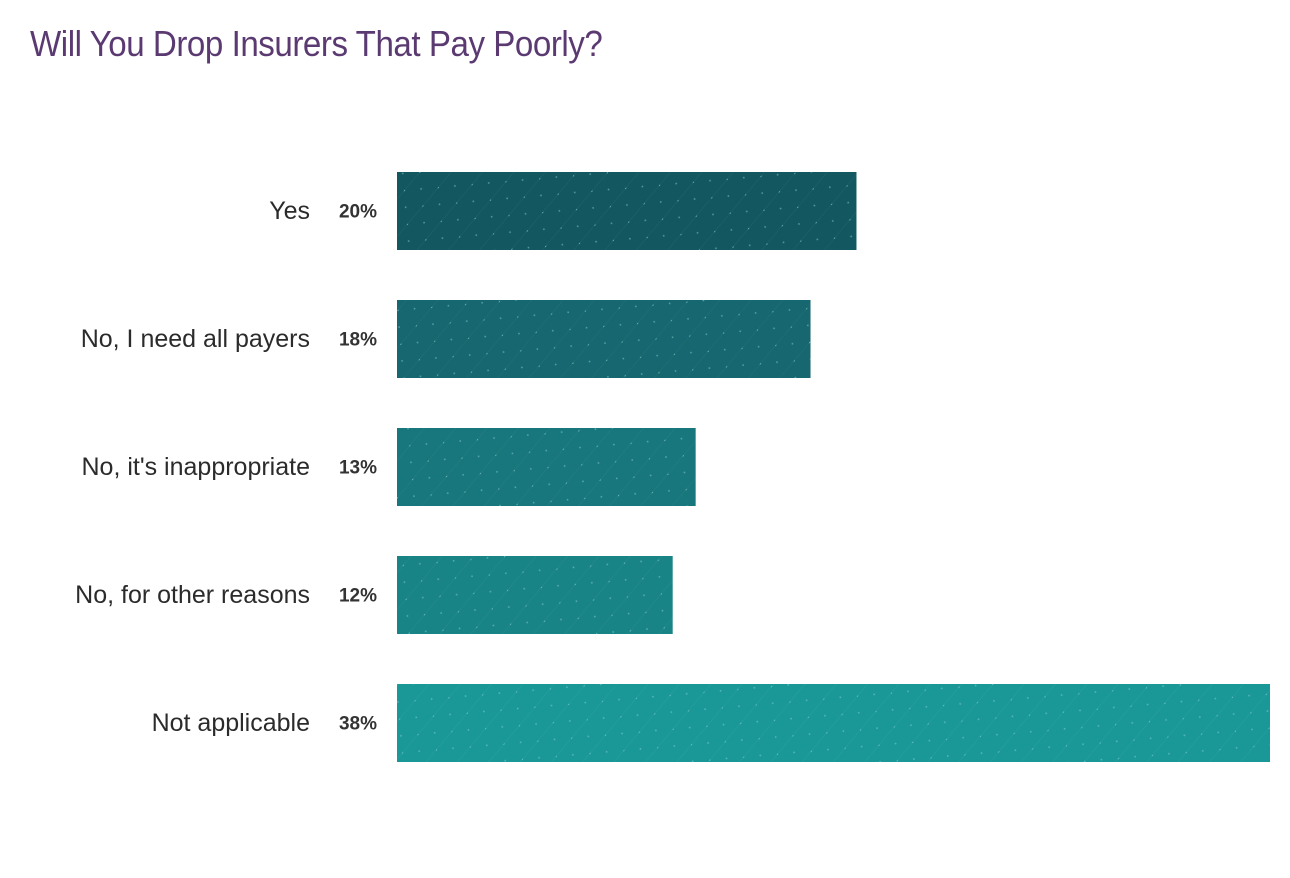  What do you see at coordinates (195, 467) in the screenshot?
I see `category-label: No, it's inappropriate` at bounding box center [195, 467].